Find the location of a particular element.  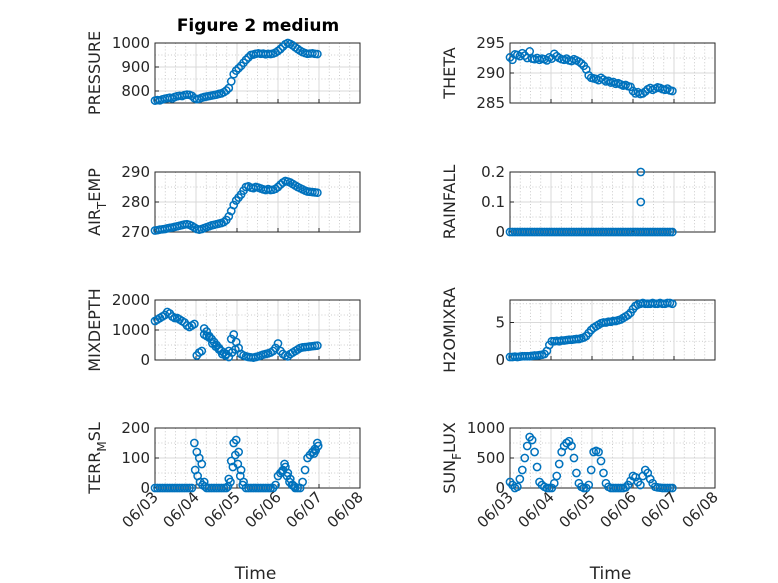

subplot-rainfall: 0 0.1 0.2 RAINFALL is located at coordinates (578, 202).